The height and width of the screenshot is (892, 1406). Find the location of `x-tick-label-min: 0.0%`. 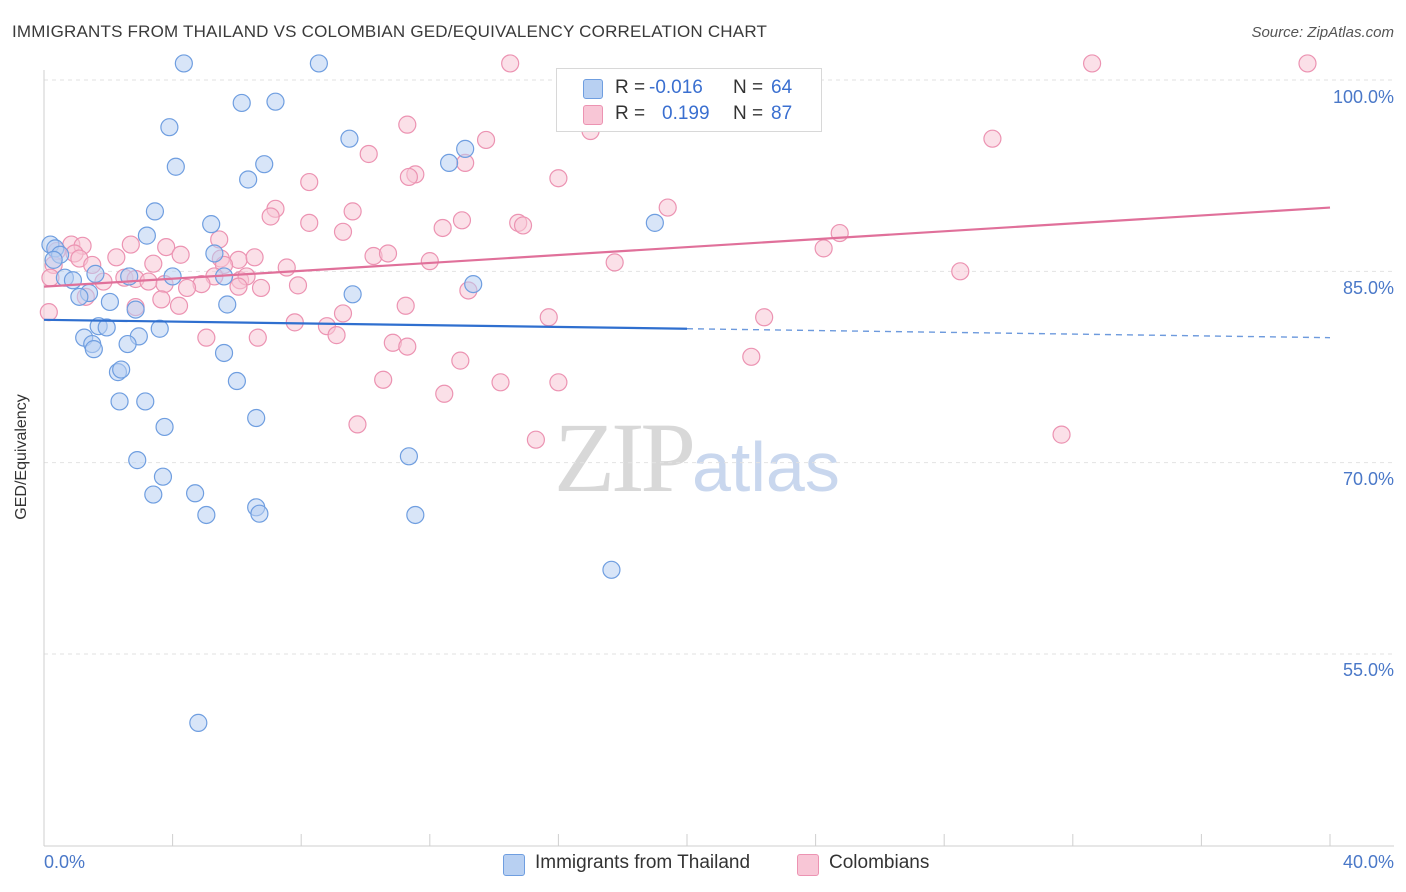

x-tick-label-min: 0.0% is located at coordinates (65, 862).